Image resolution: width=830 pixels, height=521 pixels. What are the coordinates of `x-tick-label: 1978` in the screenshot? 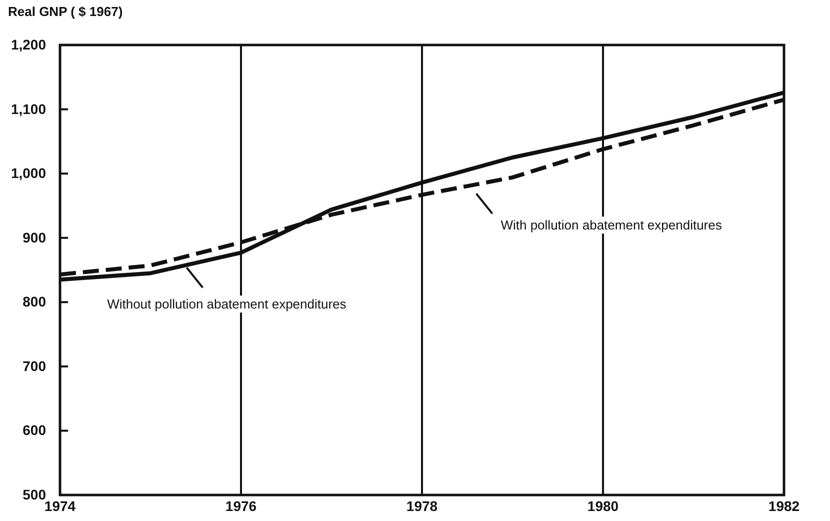 It's located at (422, 506).